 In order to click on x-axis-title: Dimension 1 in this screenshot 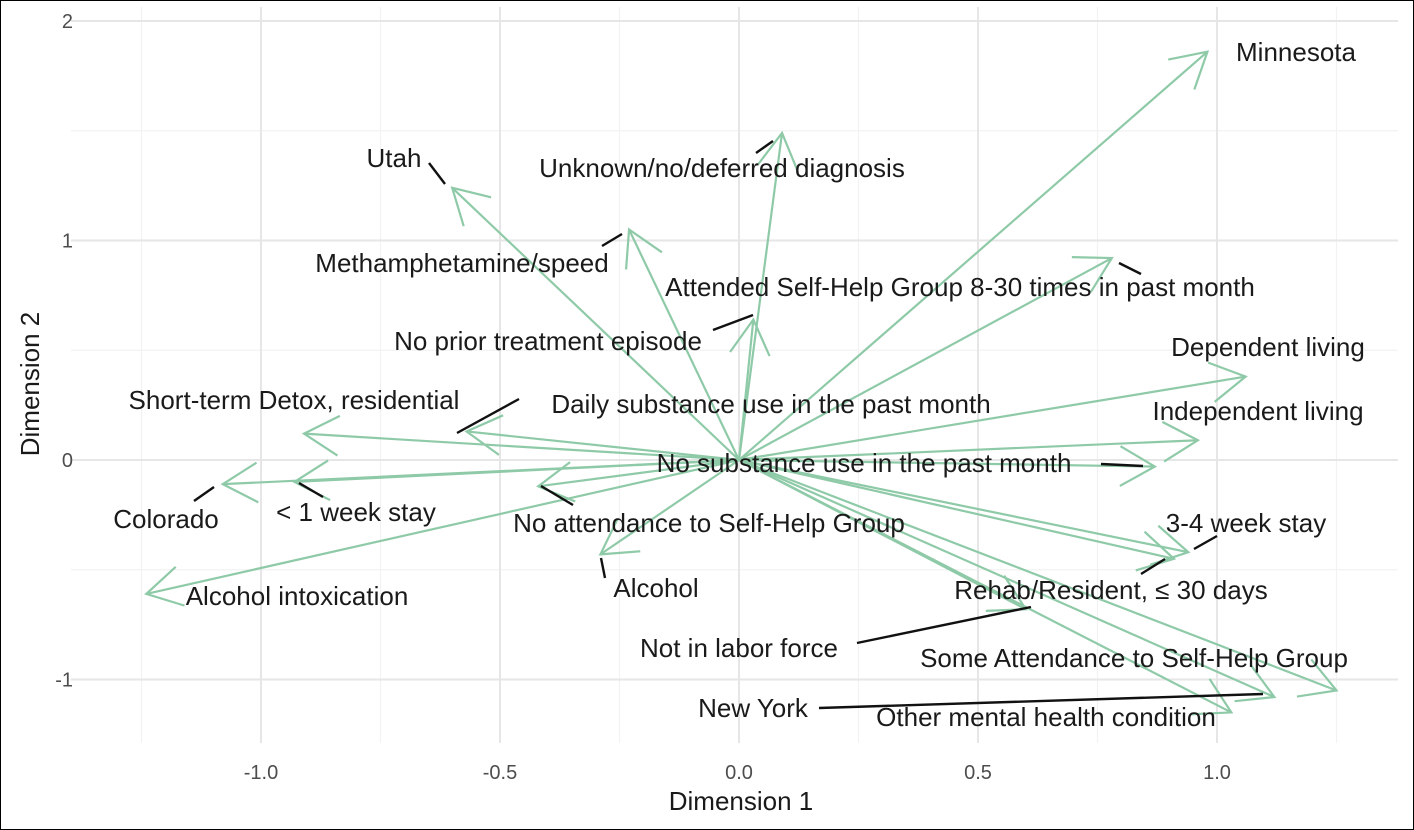, I will do `click(741, 801)`.